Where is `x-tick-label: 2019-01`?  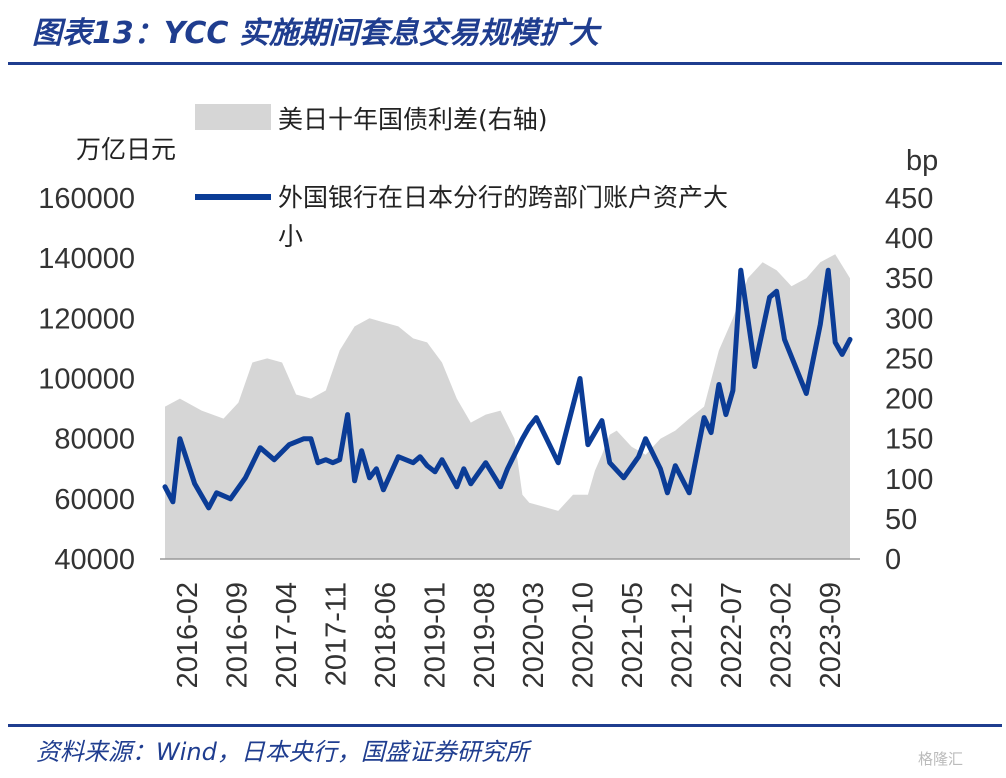 x-tick-label: 2019-01 is located at coordinates (435, 635).